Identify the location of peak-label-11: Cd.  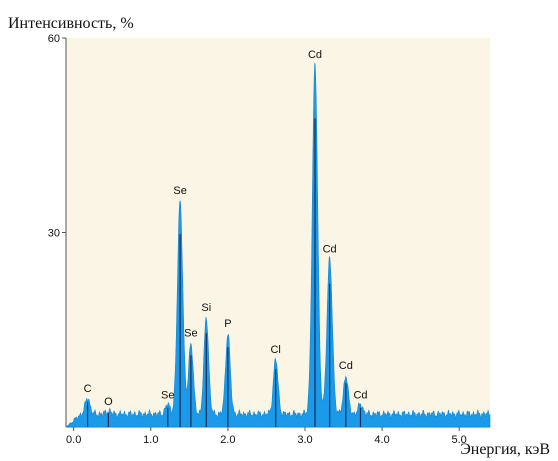
(360, 395).